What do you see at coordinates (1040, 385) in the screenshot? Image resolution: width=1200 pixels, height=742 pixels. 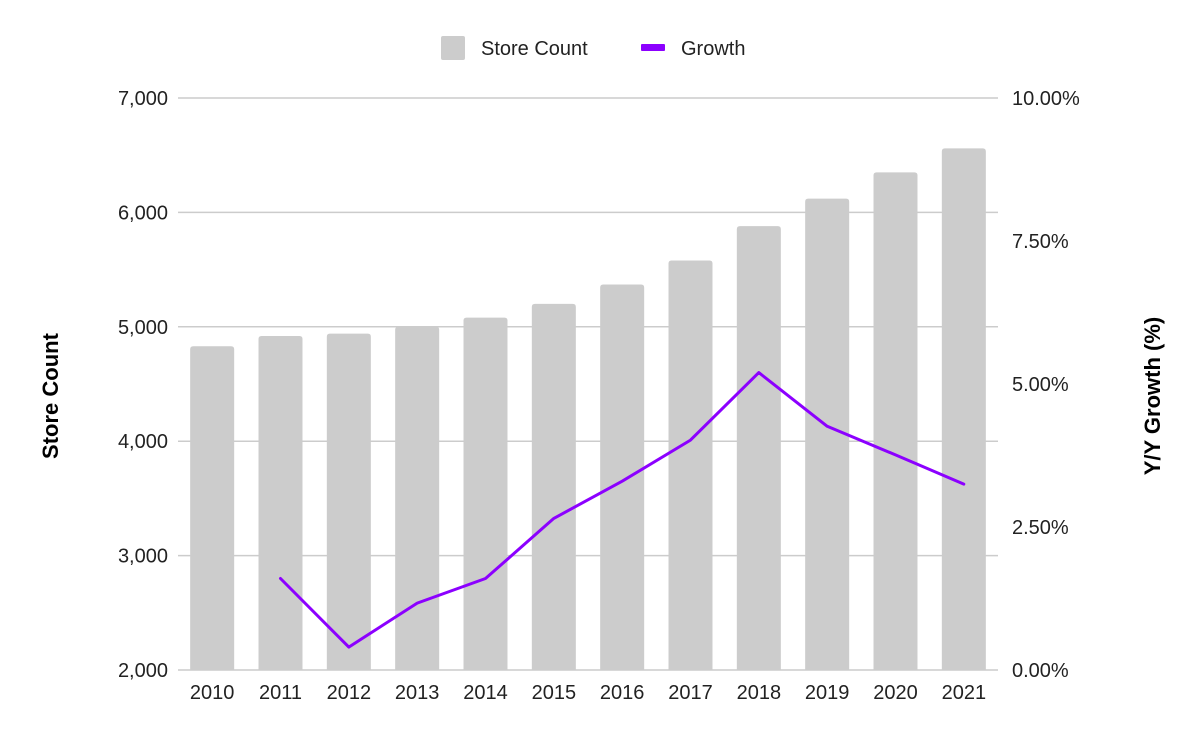 I see `right-axis-tick-label: 5.00%` at bounding box center [1040, 385].